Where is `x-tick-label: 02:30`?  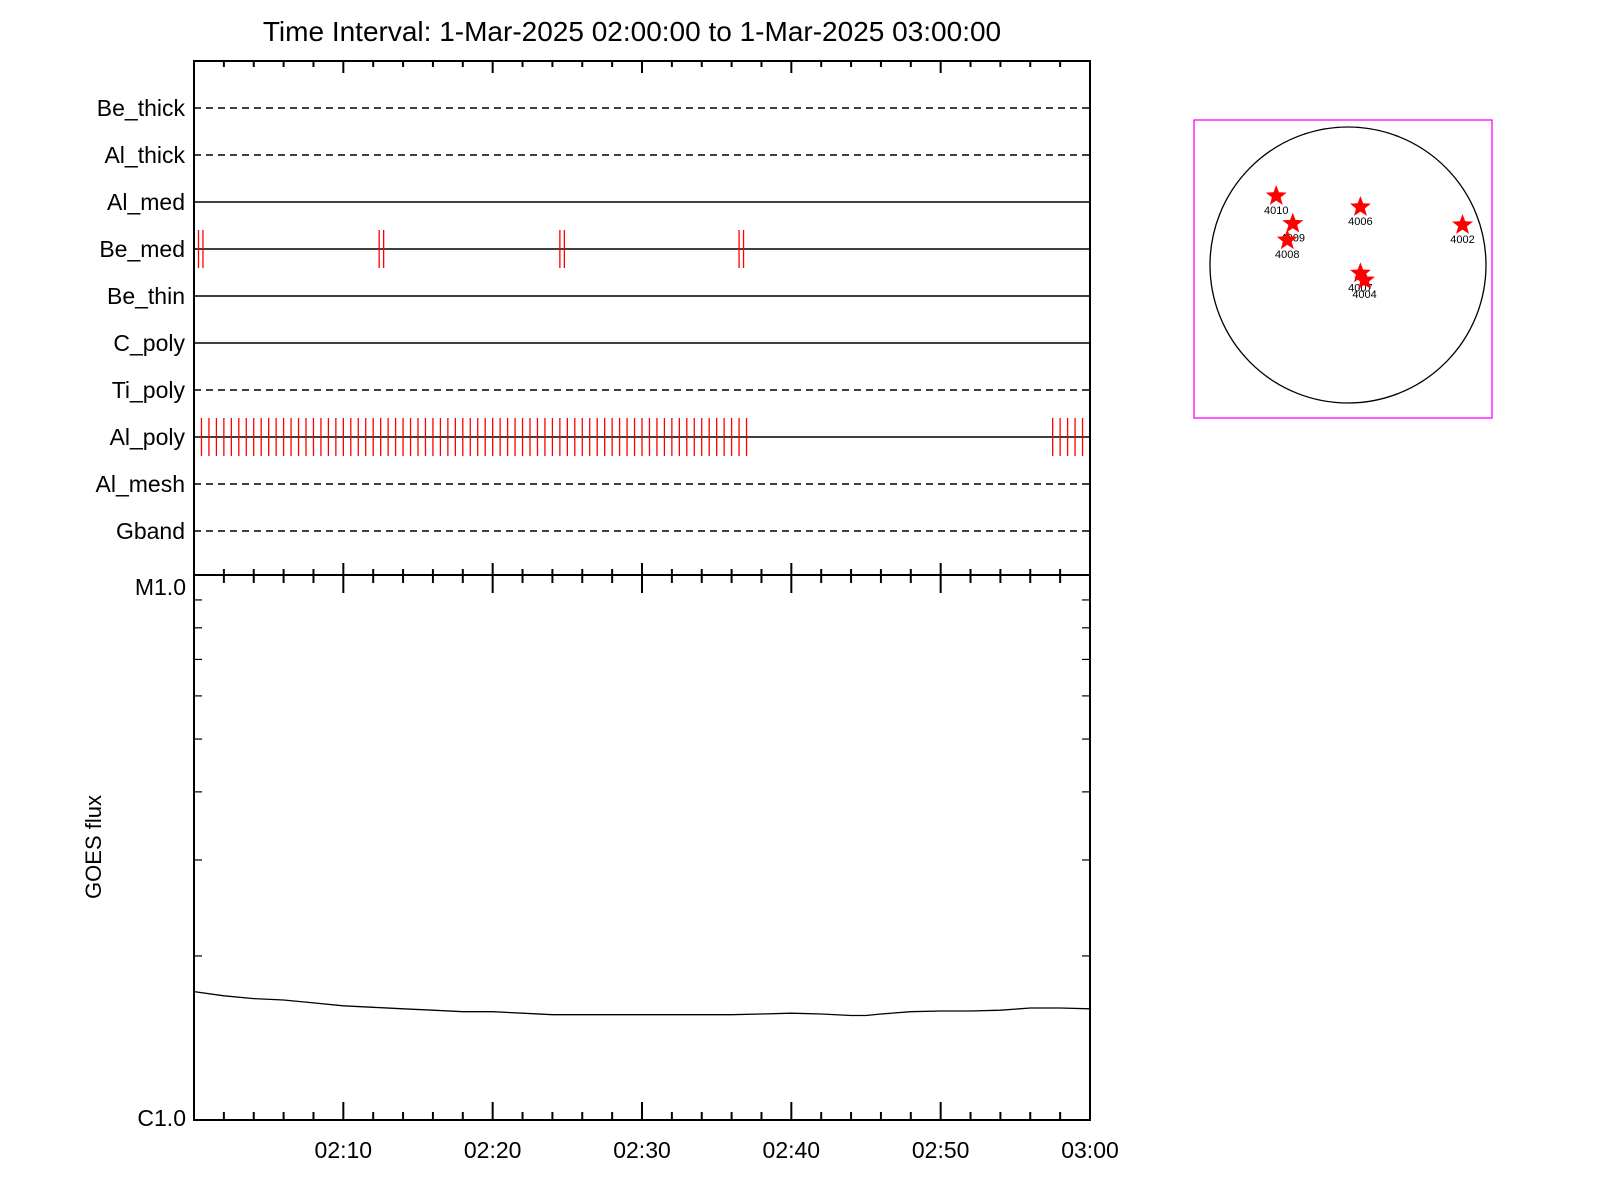 x-tick-label: 02:30 is located at coordinates (642, 1150).